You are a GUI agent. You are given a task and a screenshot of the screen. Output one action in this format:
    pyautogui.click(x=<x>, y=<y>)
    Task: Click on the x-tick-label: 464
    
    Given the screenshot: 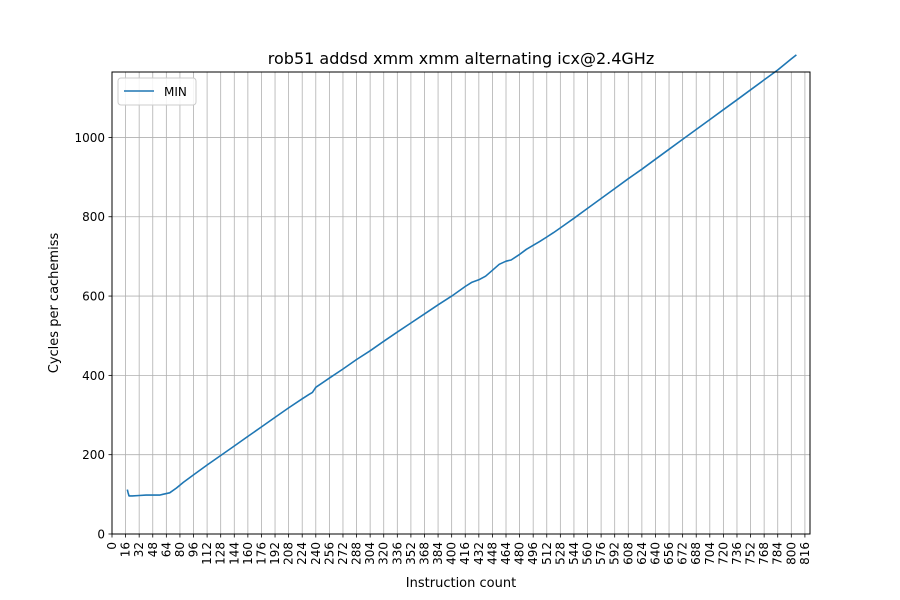 What is the action you would take?
    pyautogui.click(x=506, y=553)
    